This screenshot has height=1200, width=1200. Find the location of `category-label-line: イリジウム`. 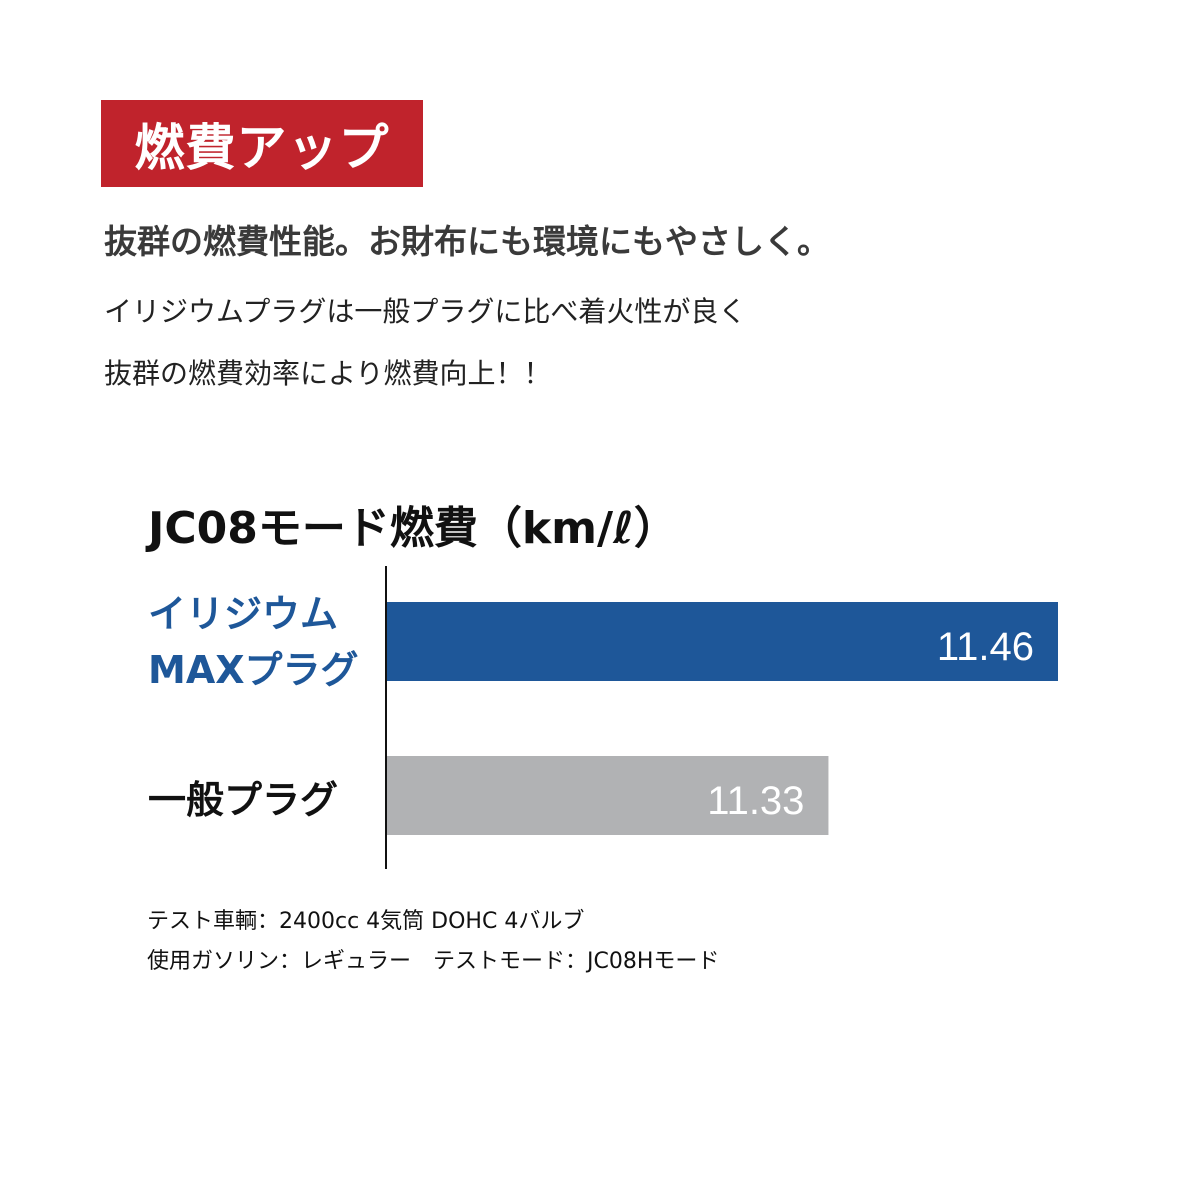

category-label-line: イリジウム is located at coordinates (243, 614).